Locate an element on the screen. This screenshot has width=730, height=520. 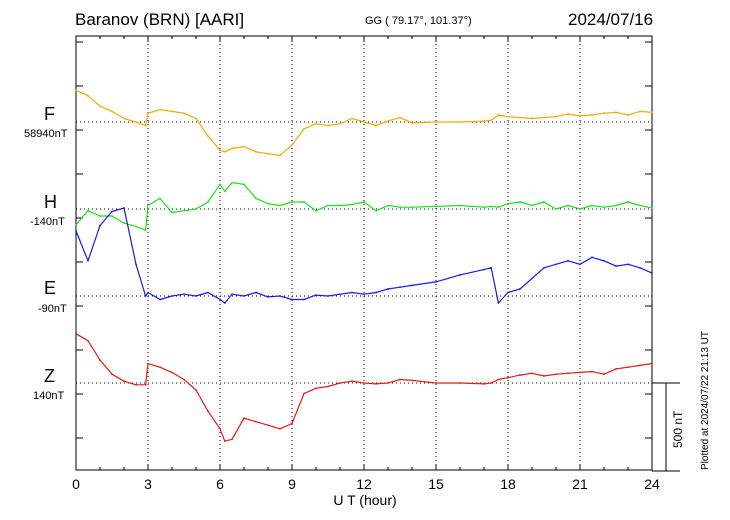
geo-coordinates: GG ( 79.17°, 101.37°) is located at coordinates (418, 21).